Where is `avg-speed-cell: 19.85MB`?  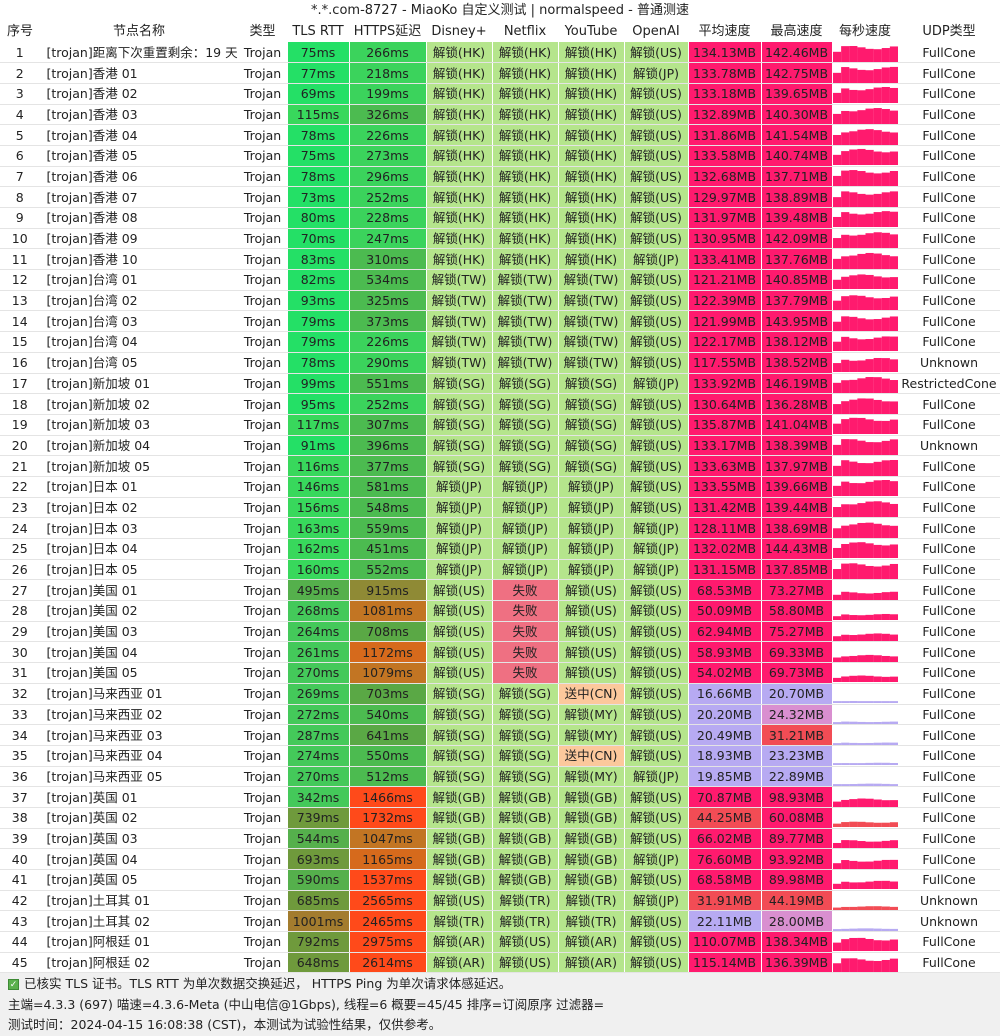
avg-speed-cell: 19.85MB is located at coordinates (725, 777).